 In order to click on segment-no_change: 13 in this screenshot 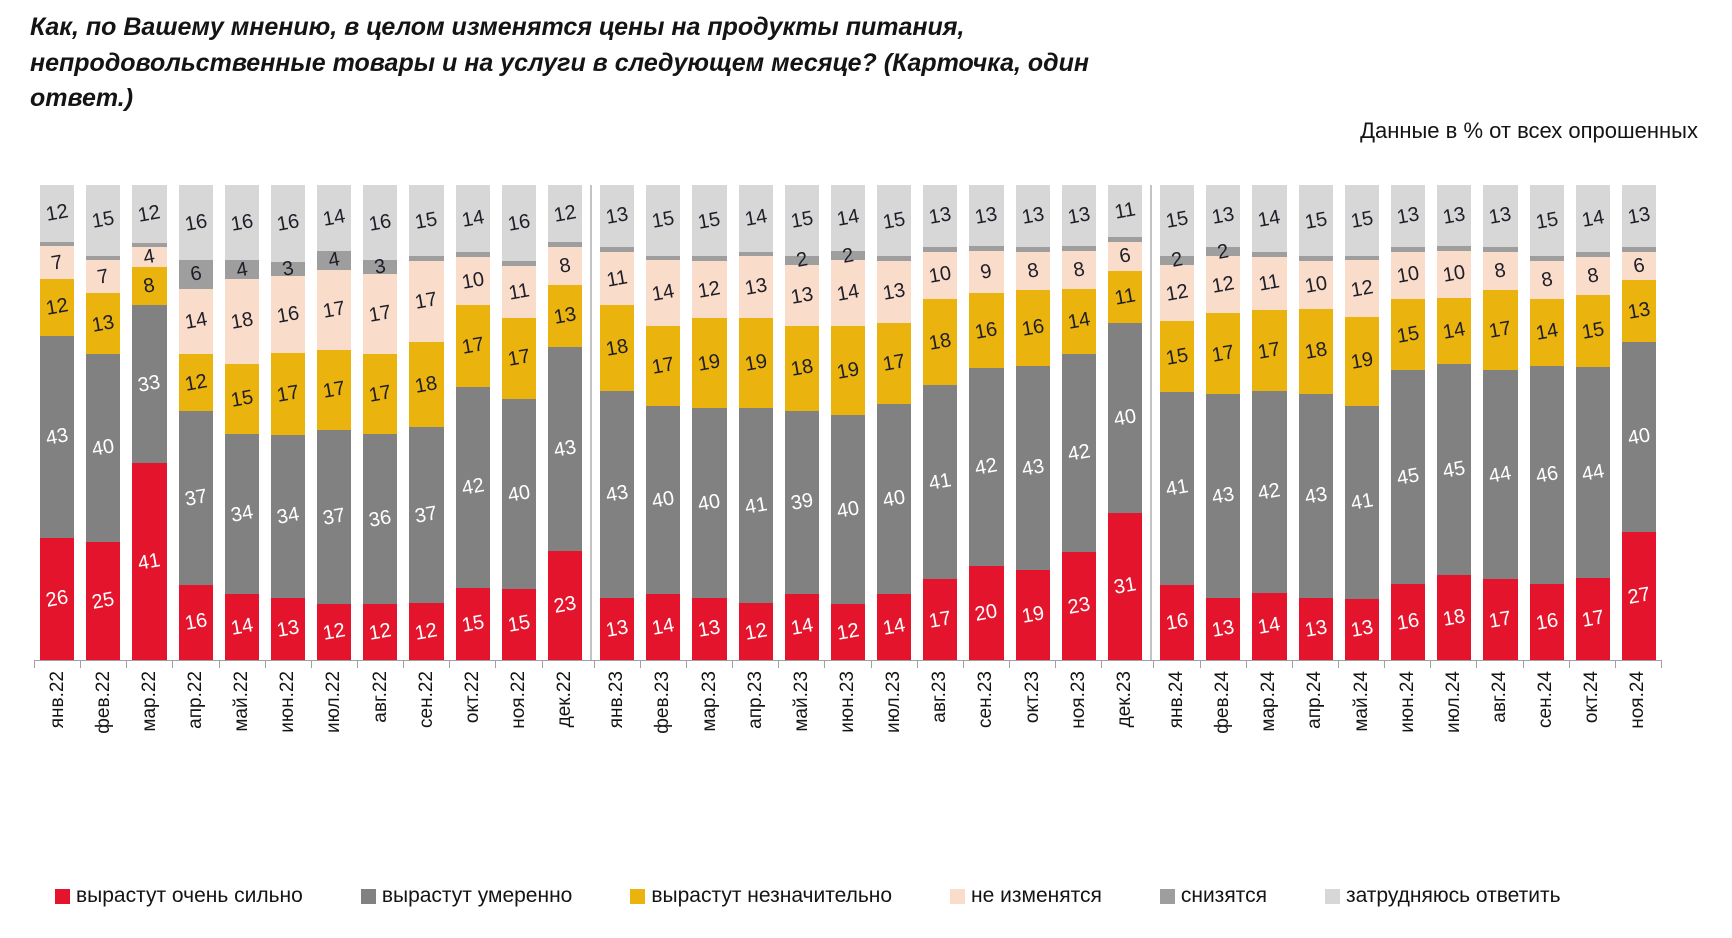, I will do `click(755, 287)`.